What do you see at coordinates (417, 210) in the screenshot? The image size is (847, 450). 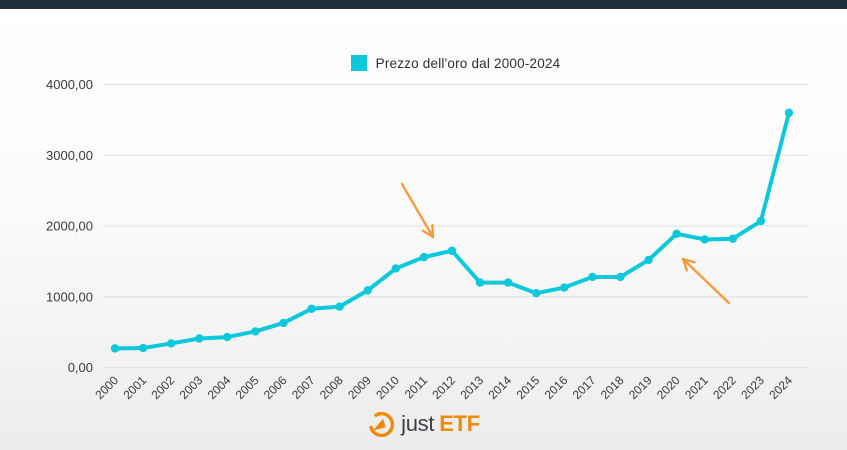 I see `arrow-pointing-to-2012-peak` at bounding box center [417, 210].